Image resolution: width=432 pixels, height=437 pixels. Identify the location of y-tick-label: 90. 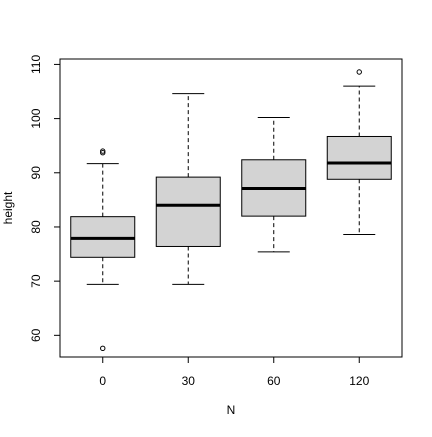
(36, 173).